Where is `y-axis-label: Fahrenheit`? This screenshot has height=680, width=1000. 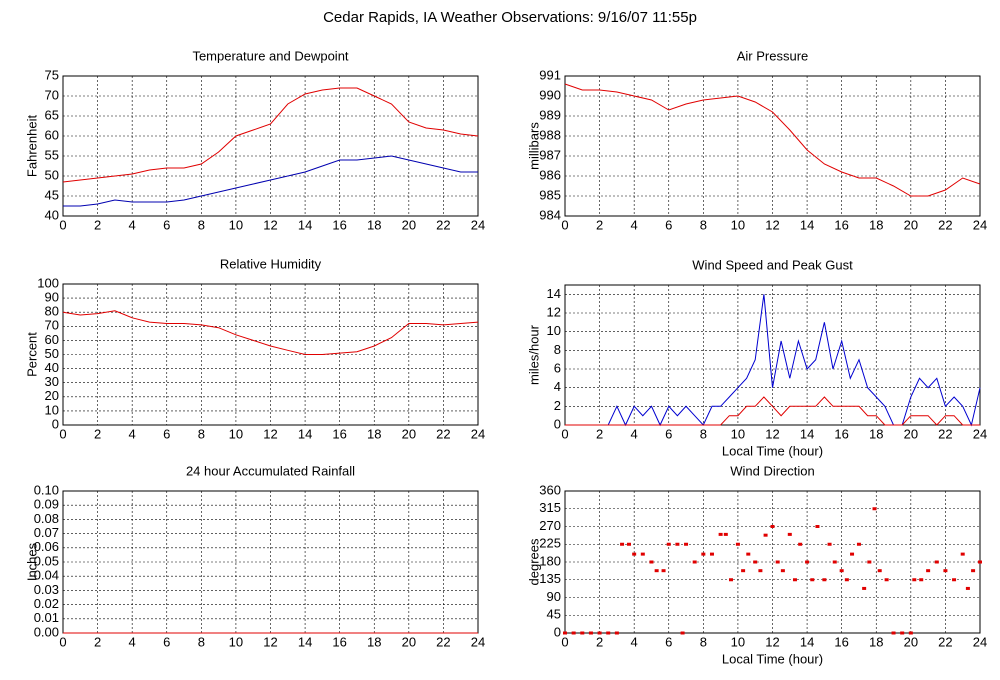
y-axis-label: Fahrenheit is located at coordinates (31, 146).